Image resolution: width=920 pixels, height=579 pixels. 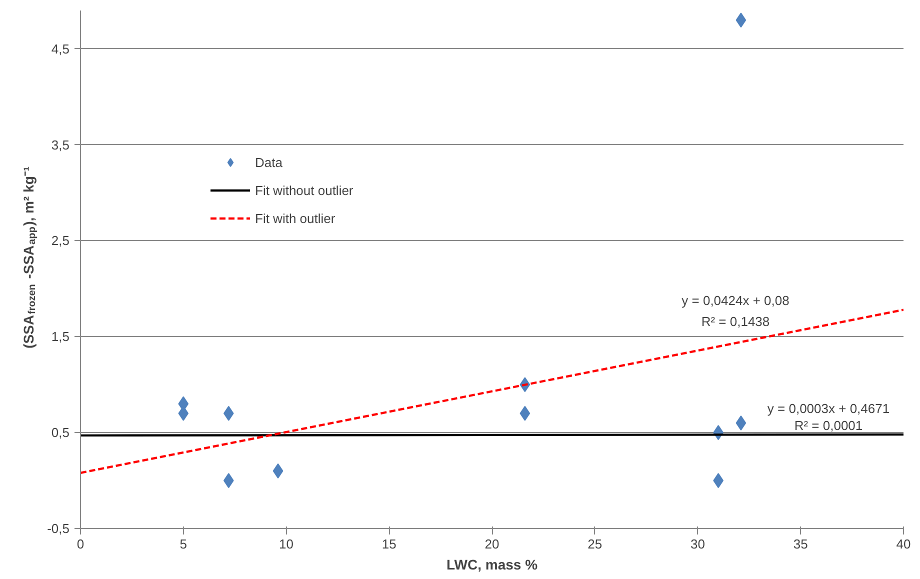 I want to click on x-tick-label: 5, so click(x=183, y=544).